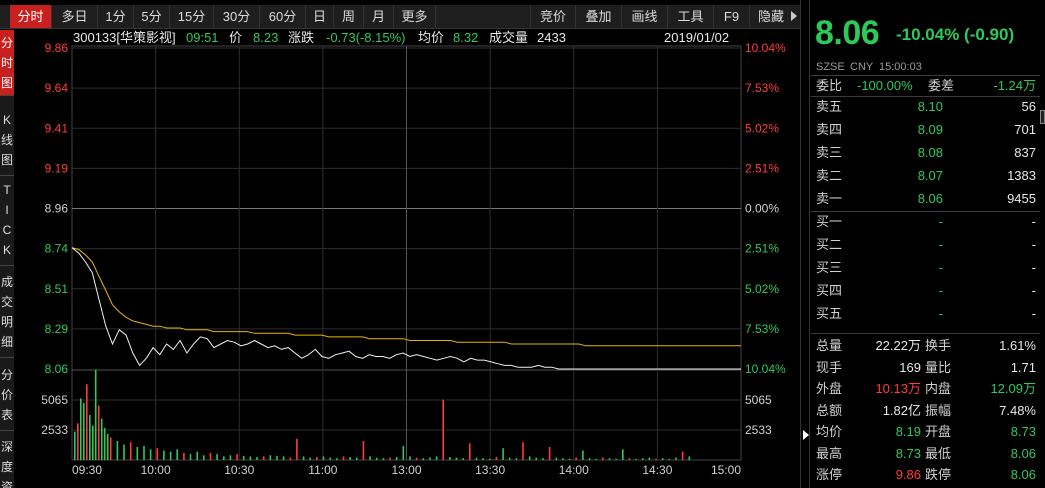 This screenshot has height=488, width=1045. Describe the element at coordinates (31, 16) in the screenshot. I see `tab-intraday: 分时` at that location.